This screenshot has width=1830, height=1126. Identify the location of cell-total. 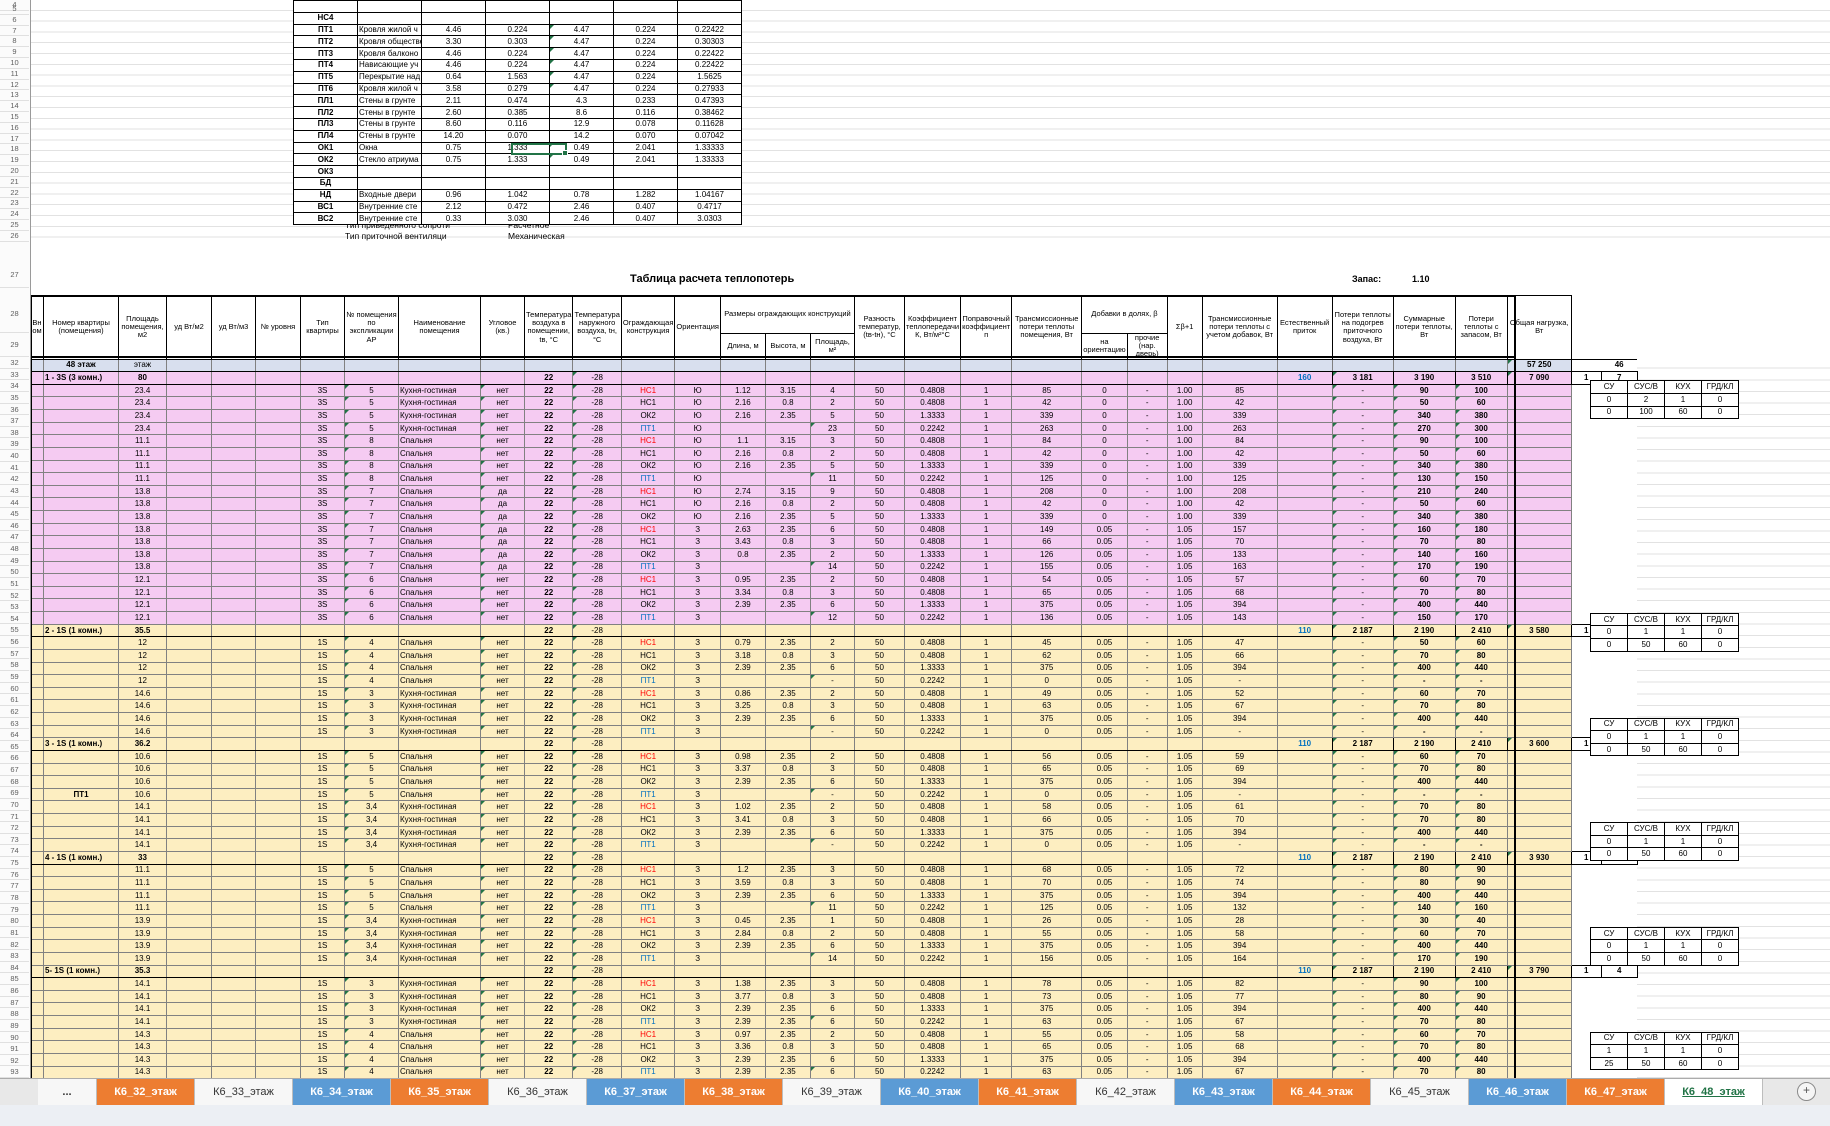
(1539, 391).